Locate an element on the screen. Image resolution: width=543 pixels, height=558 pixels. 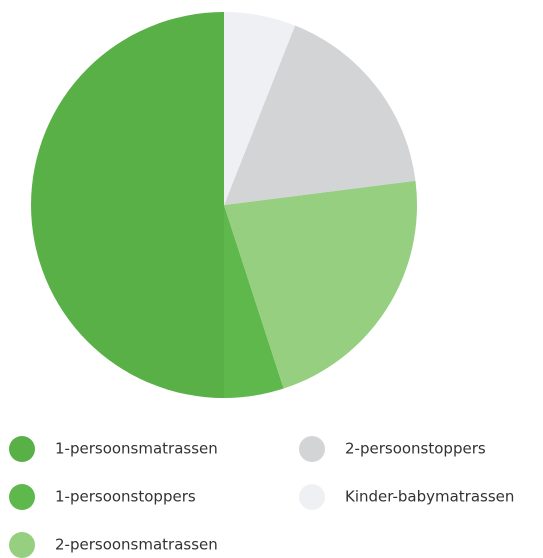
legend-label: 1-persoonstoppers is located at coordinates (125, 497).